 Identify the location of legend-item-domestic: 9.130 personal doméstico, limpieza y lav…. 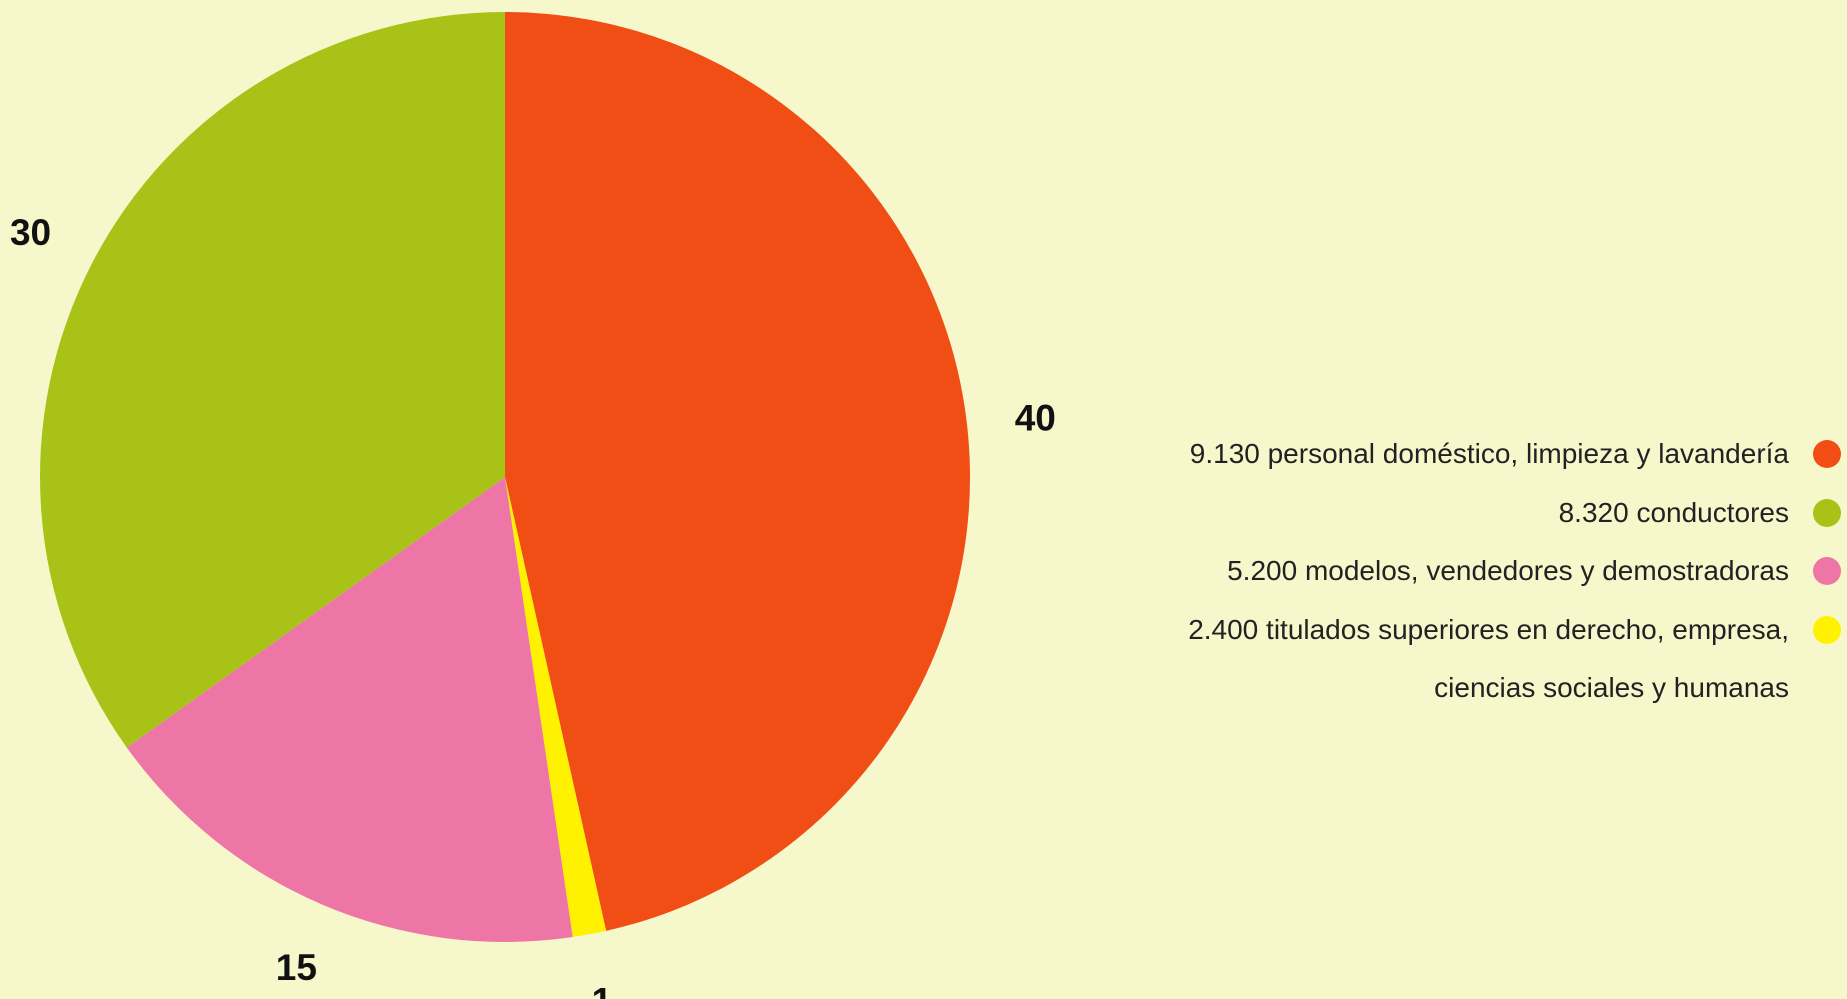
(1417, 454).